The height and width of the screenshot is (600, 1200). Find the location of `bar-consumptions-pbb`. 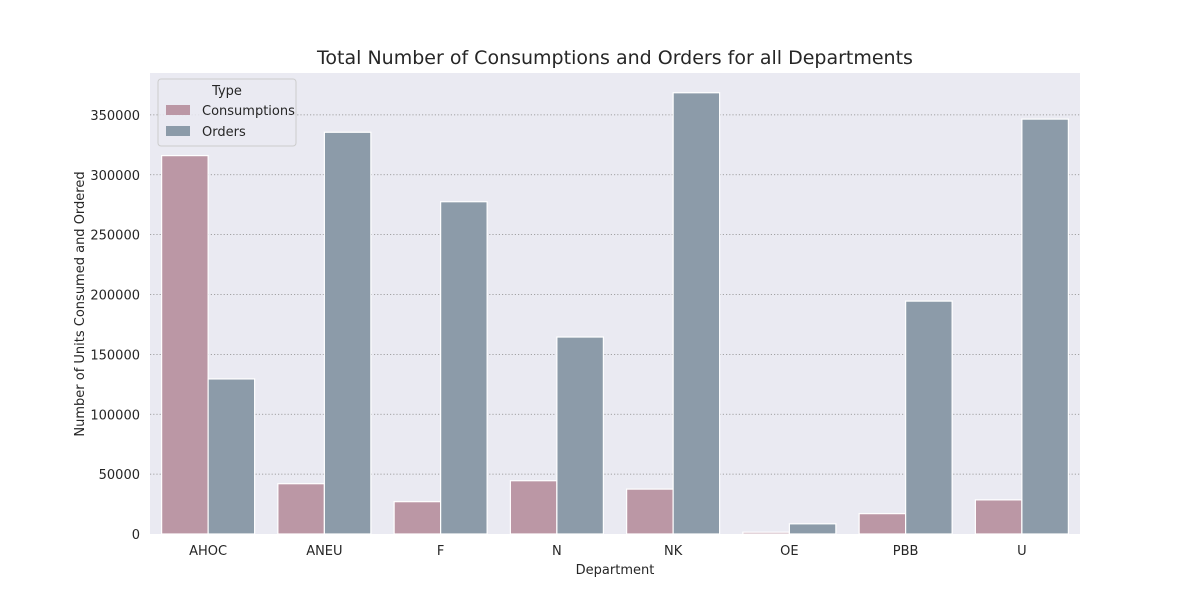

bar-consumptions-pbb is located at coordinates (882, 524).